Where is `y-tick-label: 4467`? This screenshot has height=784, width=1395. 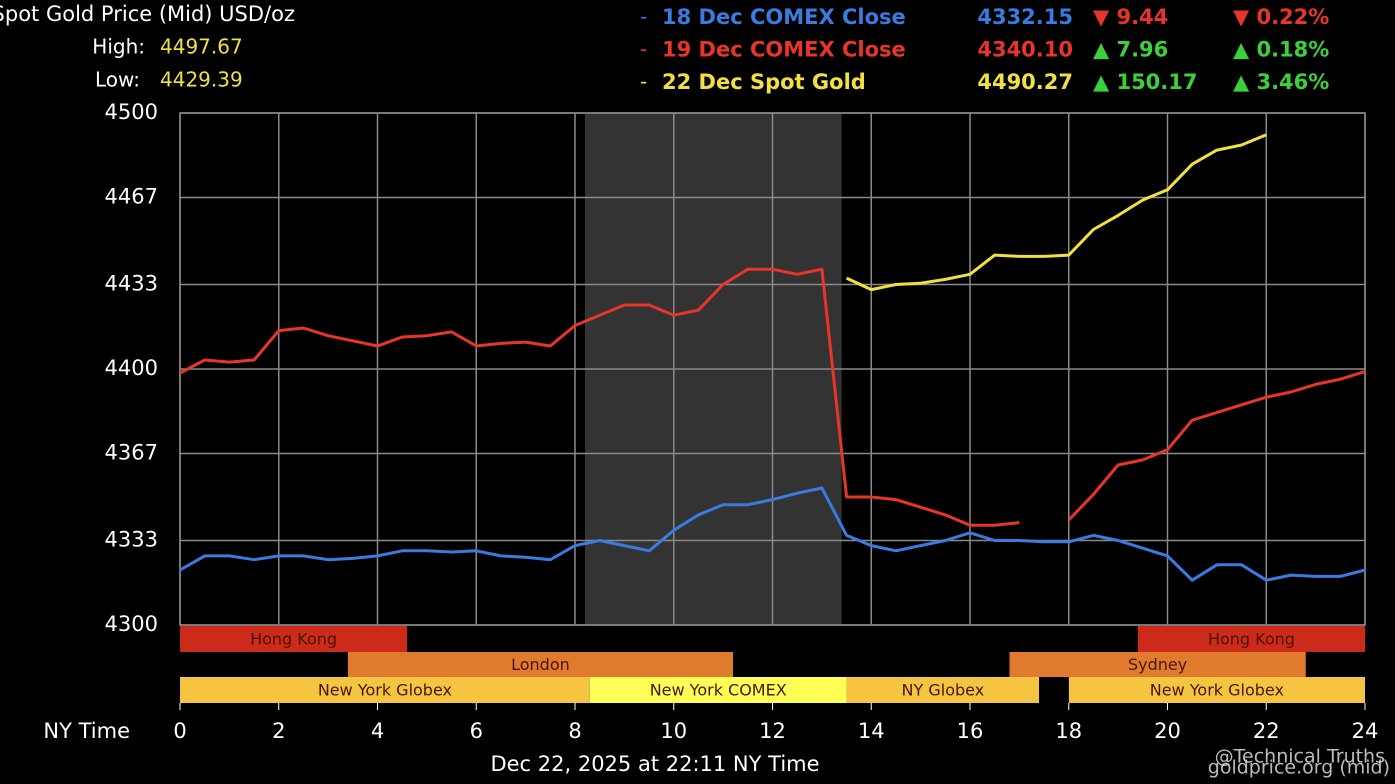
y-tick-label: 4467 is located at coordinates (131, 196).